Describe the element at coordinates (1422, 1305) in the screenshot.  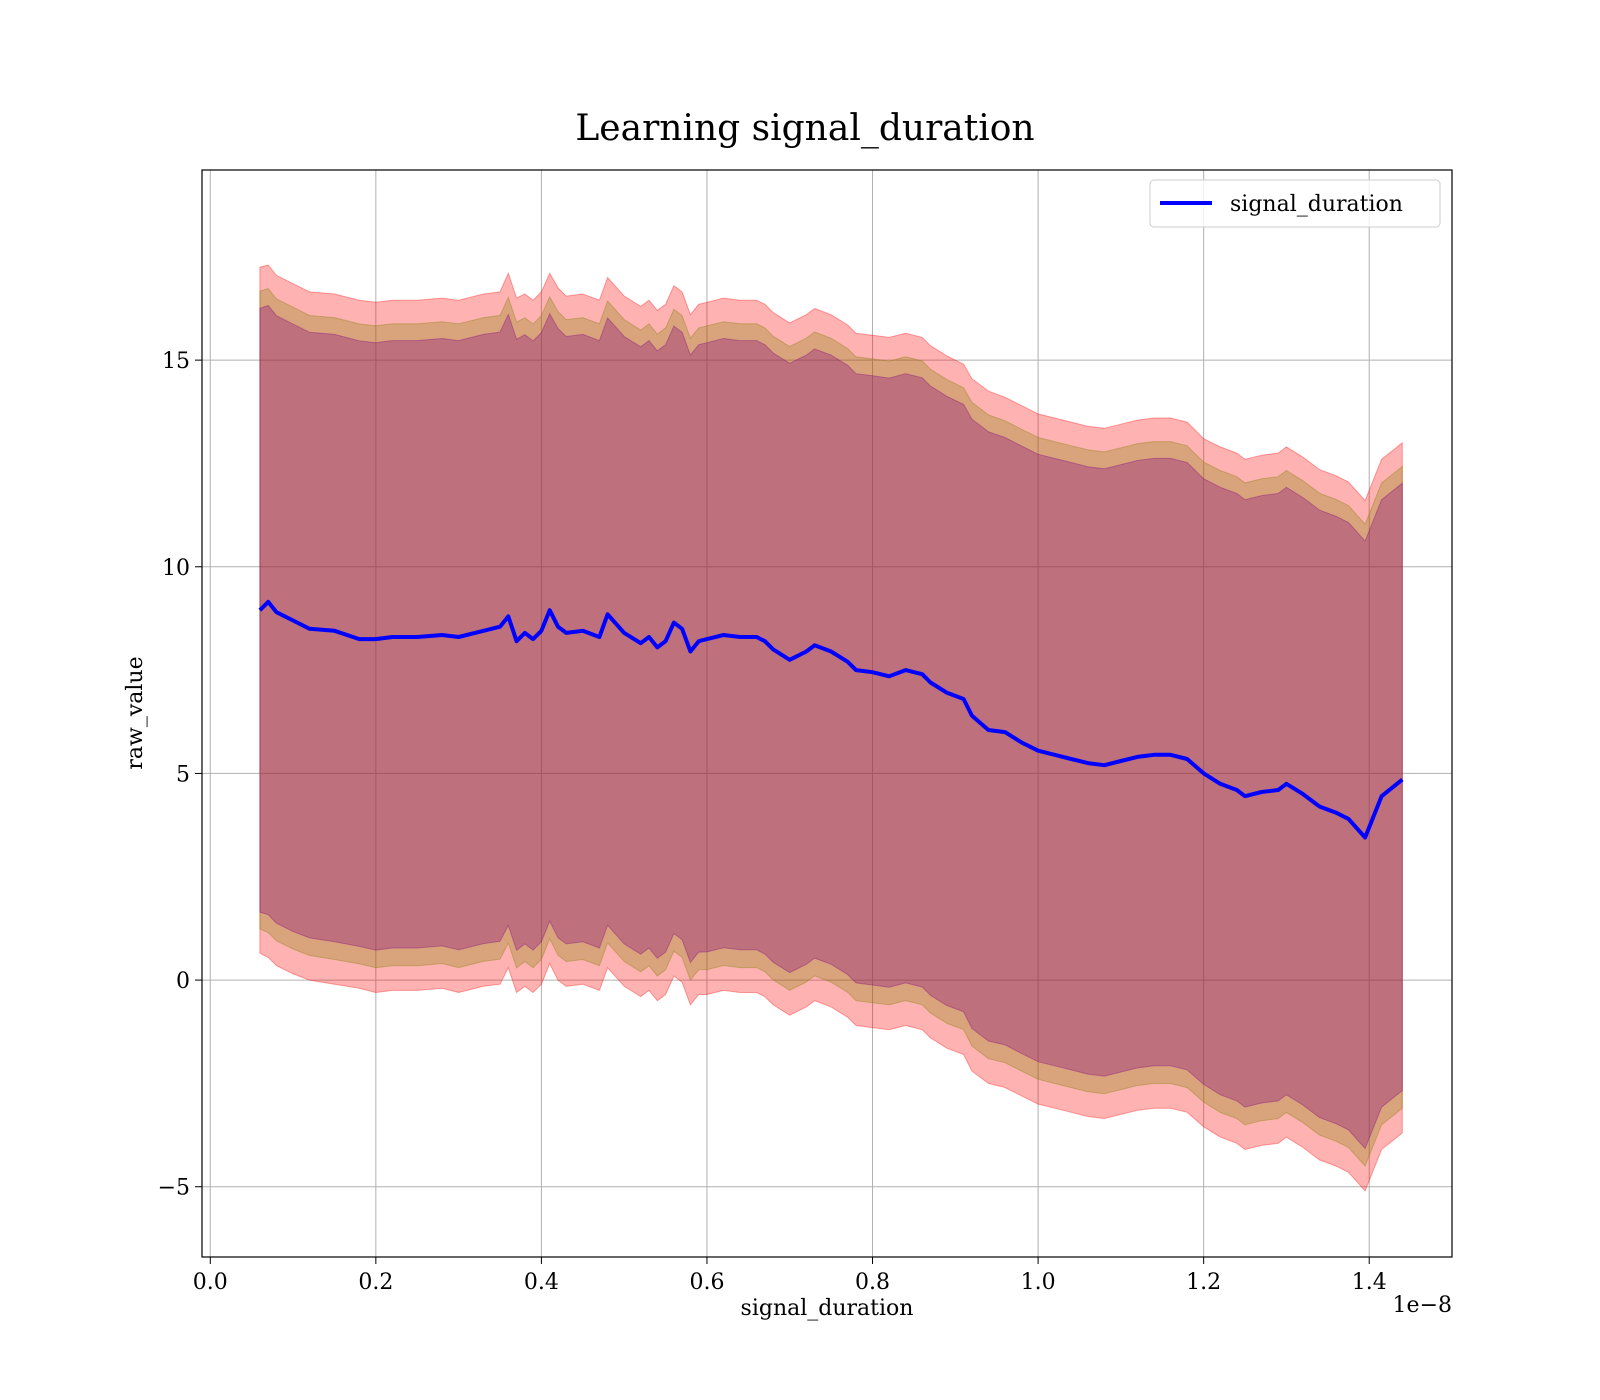
I see `x-axis-offset-label: 1e−8` at that location.